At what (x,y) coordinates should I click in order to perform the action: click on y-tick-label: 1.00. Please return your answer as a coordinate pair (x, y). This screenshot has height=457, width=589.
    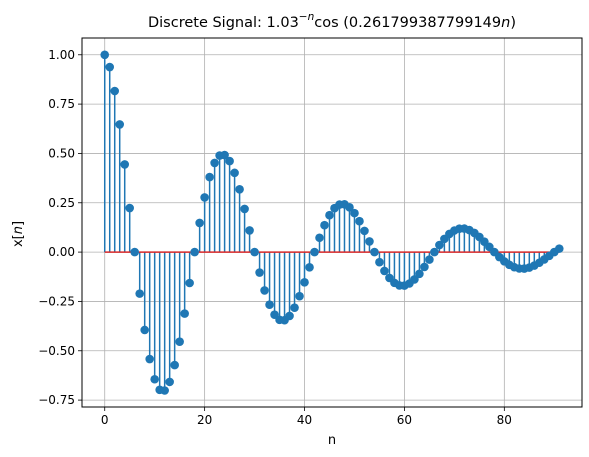
    Looking at the image, I should click on (61, 55).